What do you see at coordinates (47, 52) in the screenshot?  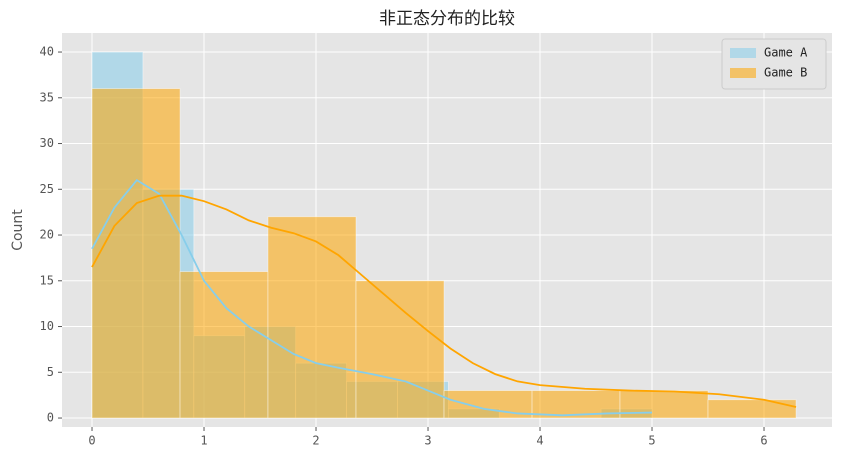 I see `y-tick-label: 40` at bounding box center [47, 52].